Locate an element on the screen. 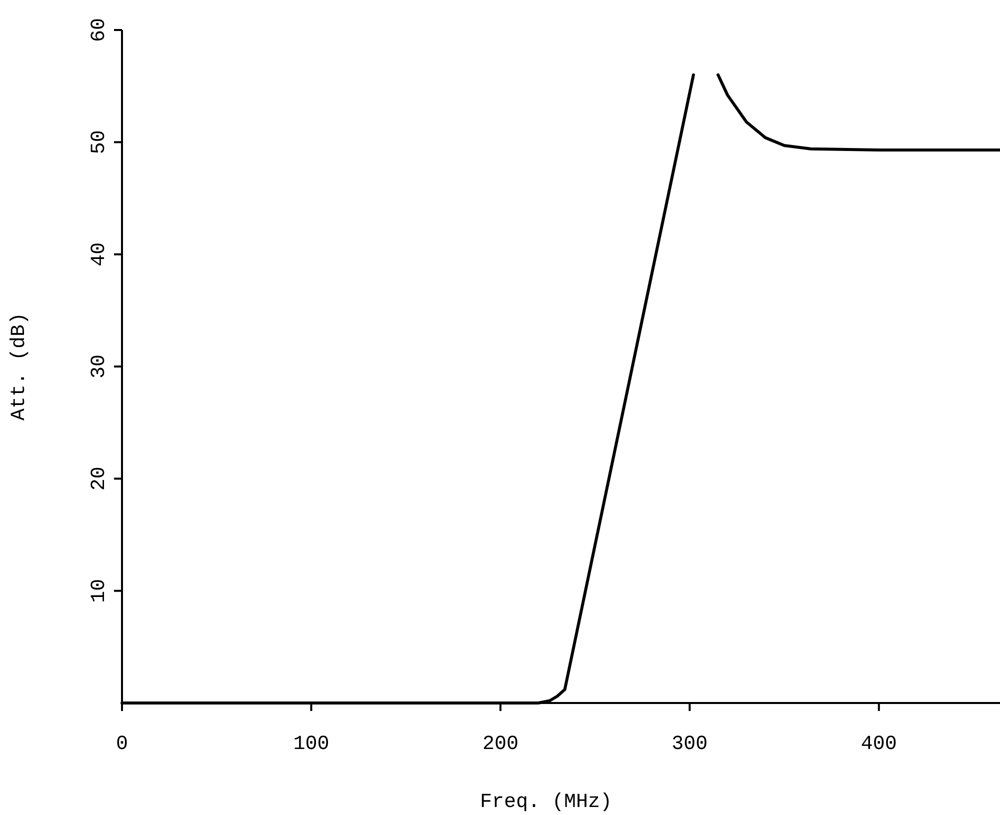 The height and width of the screenshot is (815, 1000). y-tick-label: 20 is located at coordinates (99, 478).